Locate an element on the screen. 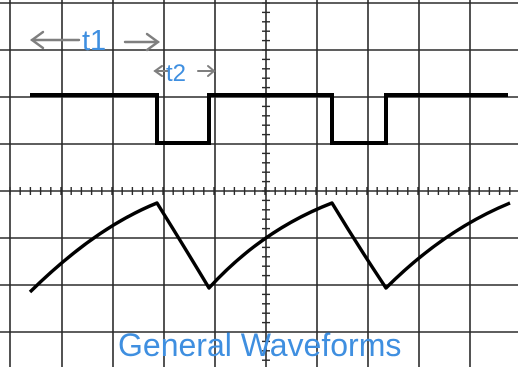  t1-label: t1 is located at coordinates (94, 41).